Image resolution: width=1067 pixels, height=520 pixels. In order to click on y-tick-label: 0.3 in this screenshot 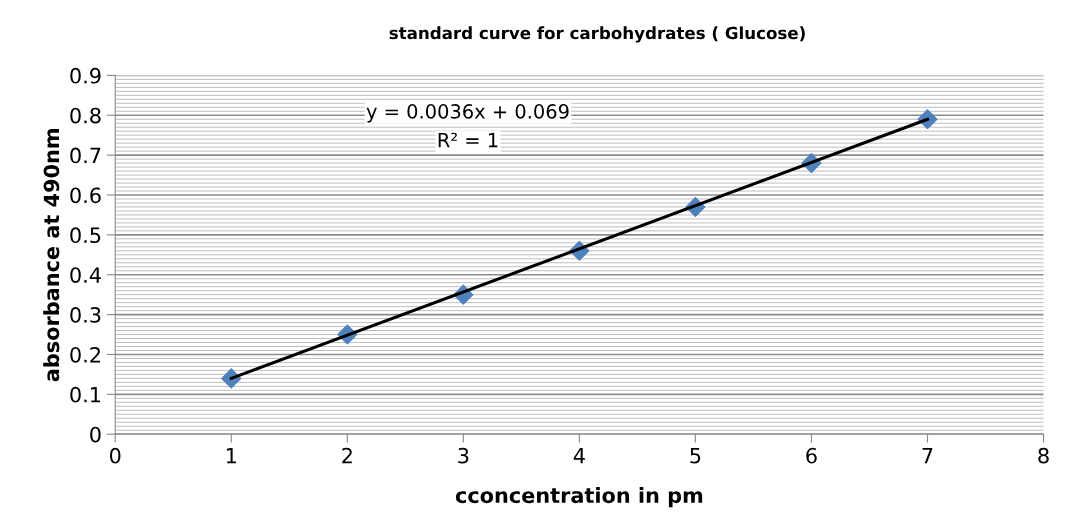, I will do `click(85, 315)`.